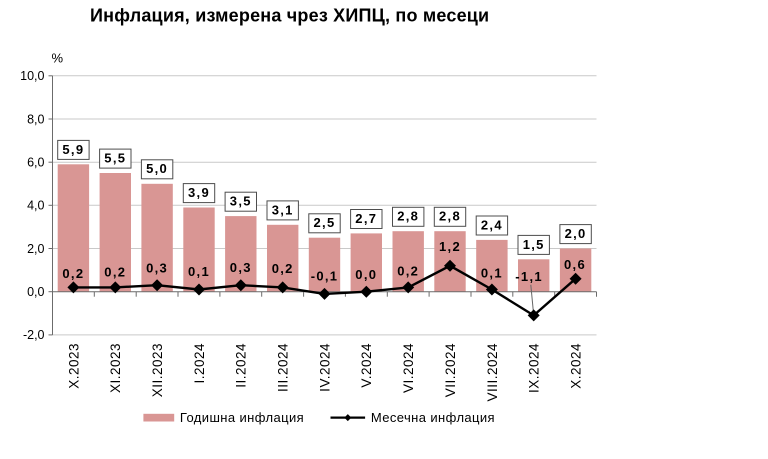 Image resolution: width=768 pixels, height=459 pixels. I want to click on svg-text: IV.2024, so click(324, 367).